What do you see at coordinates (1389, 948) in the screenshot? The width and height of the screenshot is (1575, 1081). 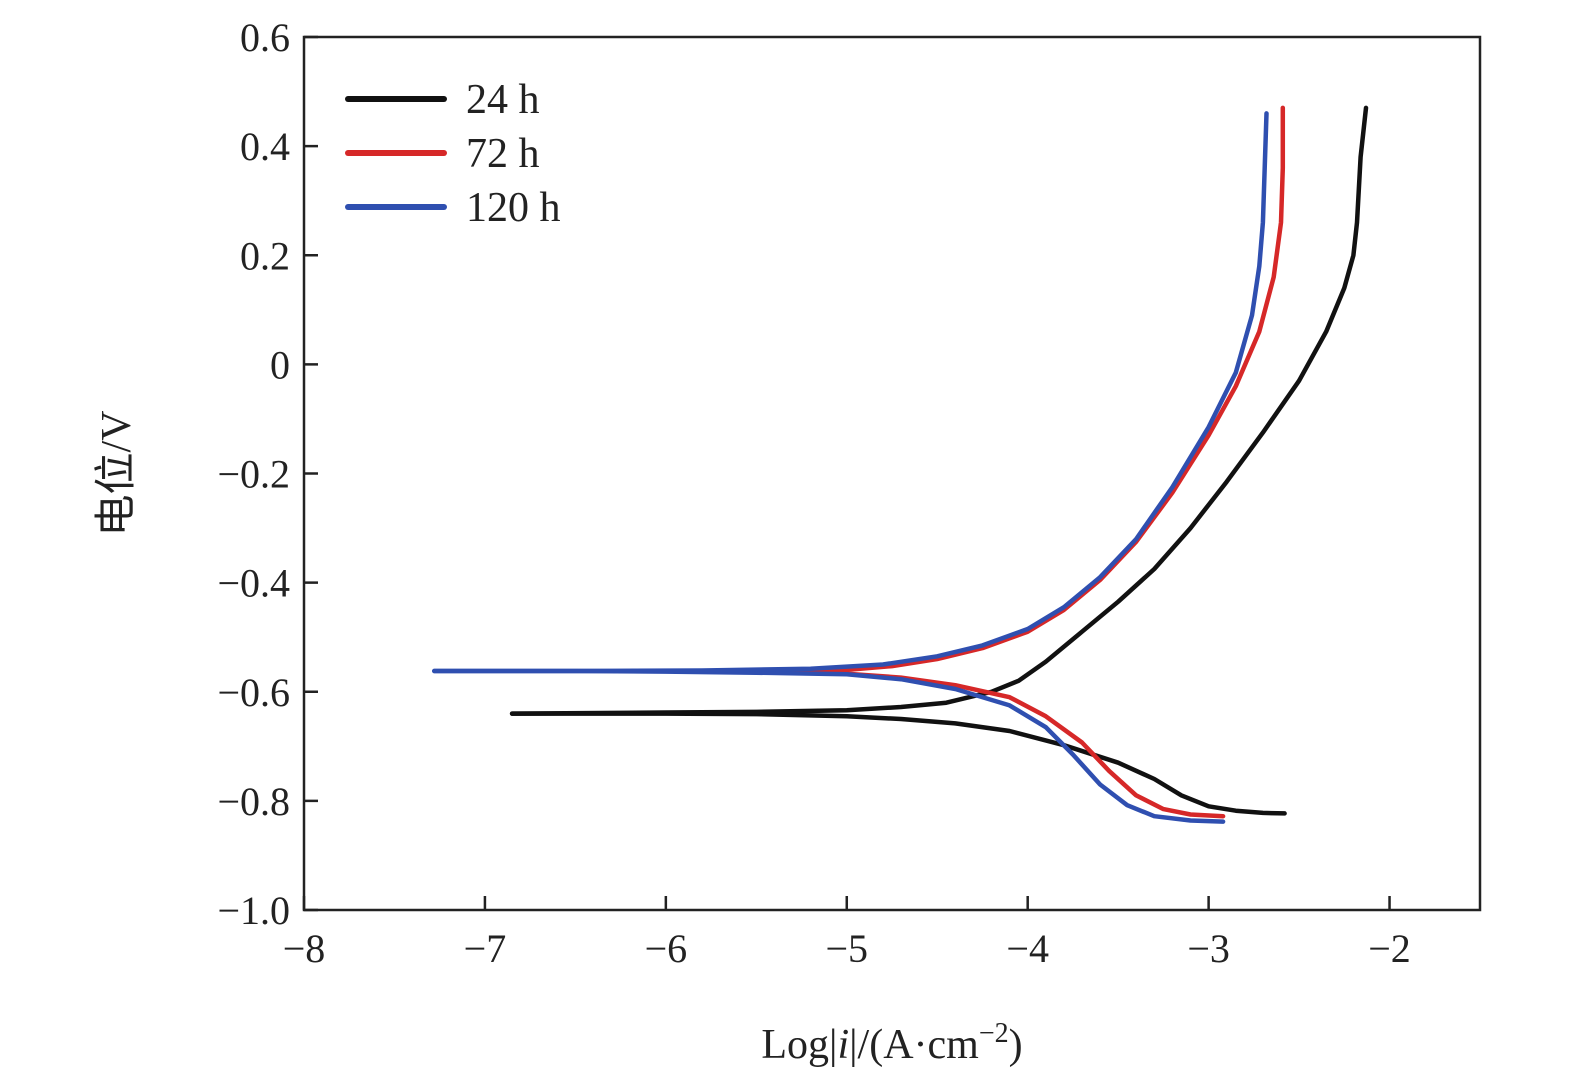 I see `x-tick-label: −2` at bounding box center [1389, 948].